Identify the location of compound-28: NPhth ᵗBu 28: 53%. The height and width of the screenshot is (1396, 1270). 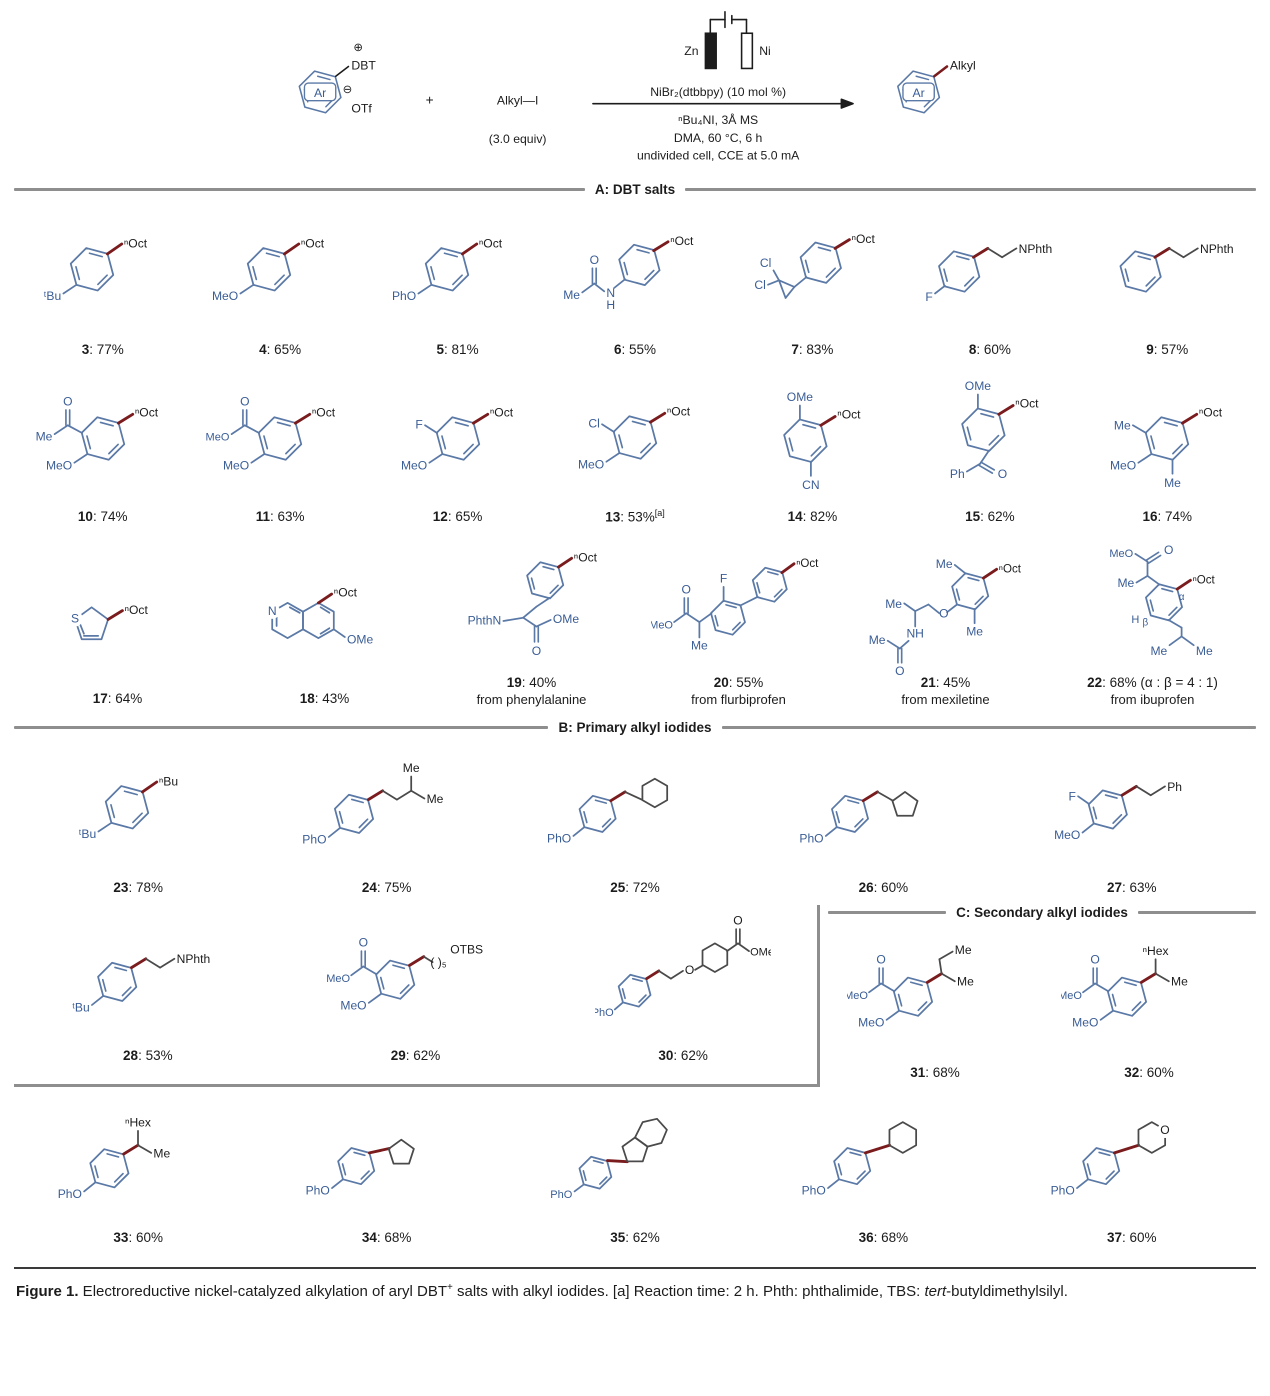
(148, 988).